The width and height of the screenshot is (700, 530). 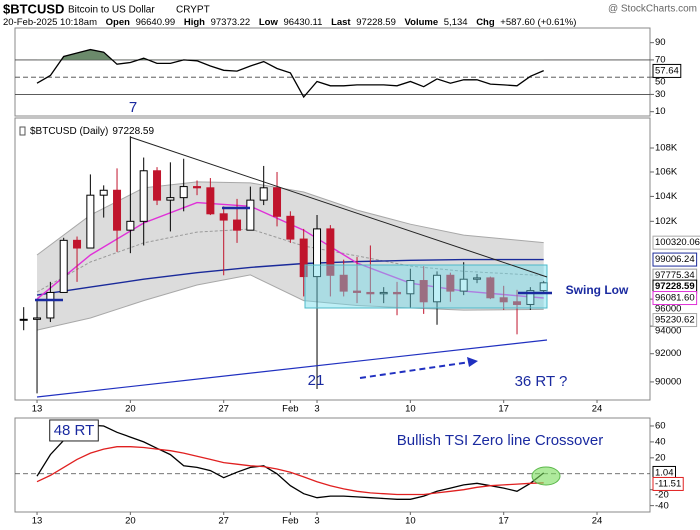 I want to click on quote-high: 97373.22, so click(x=231, y=22).